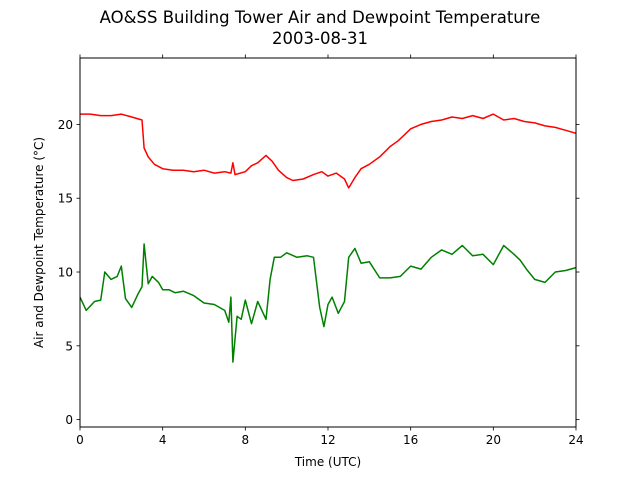 The height and width of the screenshot is (480, 640). Describe the element at coordinates (163, 440) in the screenshot. I see `x-tick-label: 4` at that location.